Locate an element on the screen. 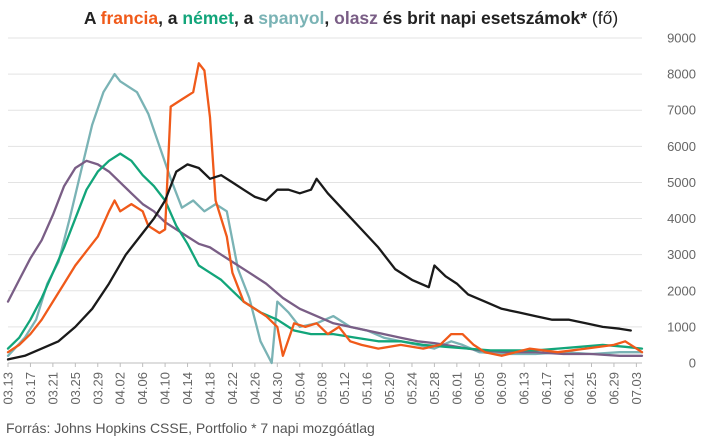 This screenshot has width=702, height=442. x-tick-label: 04.14 is located at coordinates (187, 388).